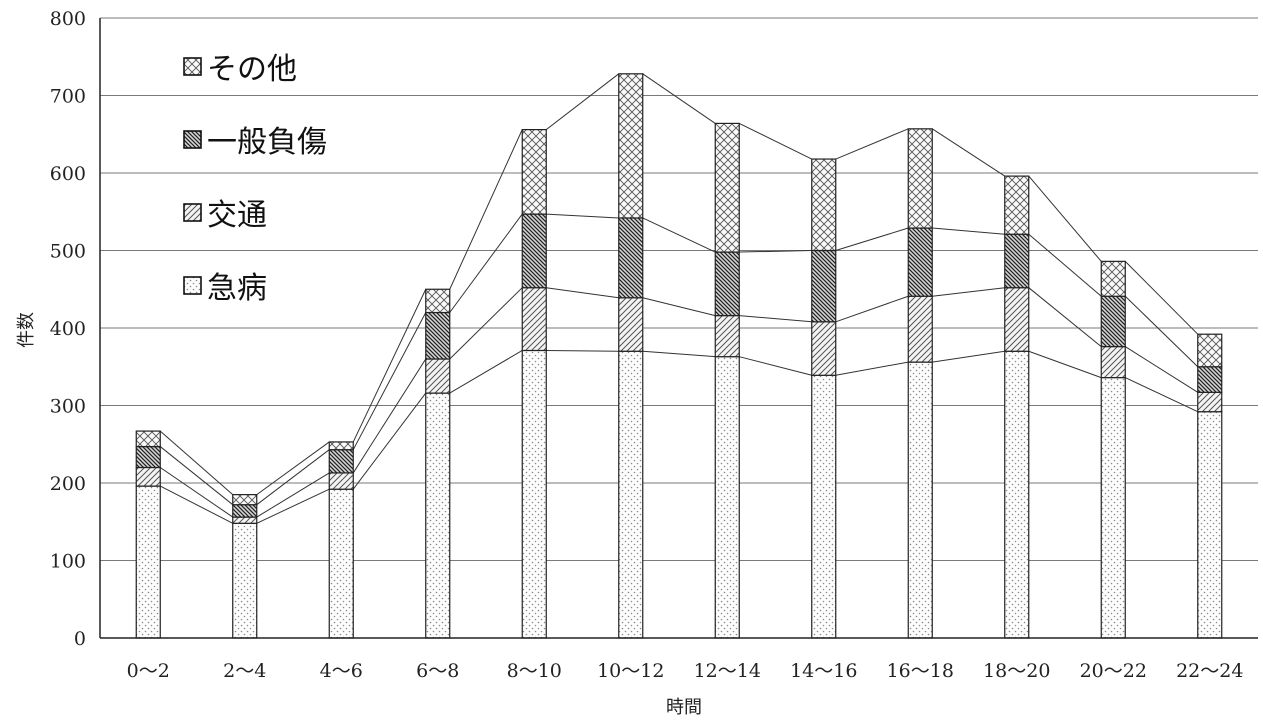 The image size is (1263, 721). Describe the element at coordinates (684, 707) in the screenshot. I see `x-axis-title: 時間` at that location.